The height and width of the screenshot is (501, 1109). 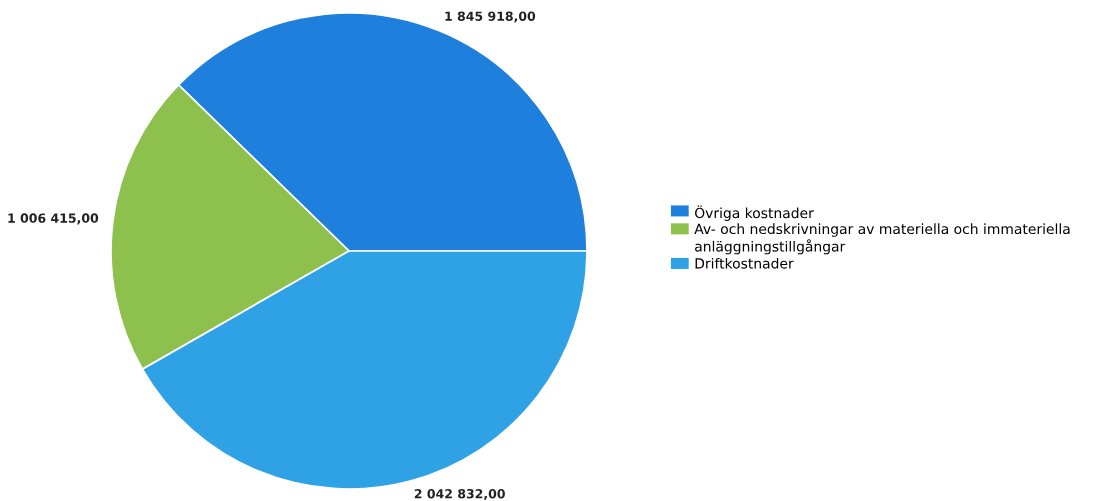 What do you see at coordinates (744, 263) in the screenshot?
I see `legend-label: Driftkostnader` at bounding box center [744, 263].